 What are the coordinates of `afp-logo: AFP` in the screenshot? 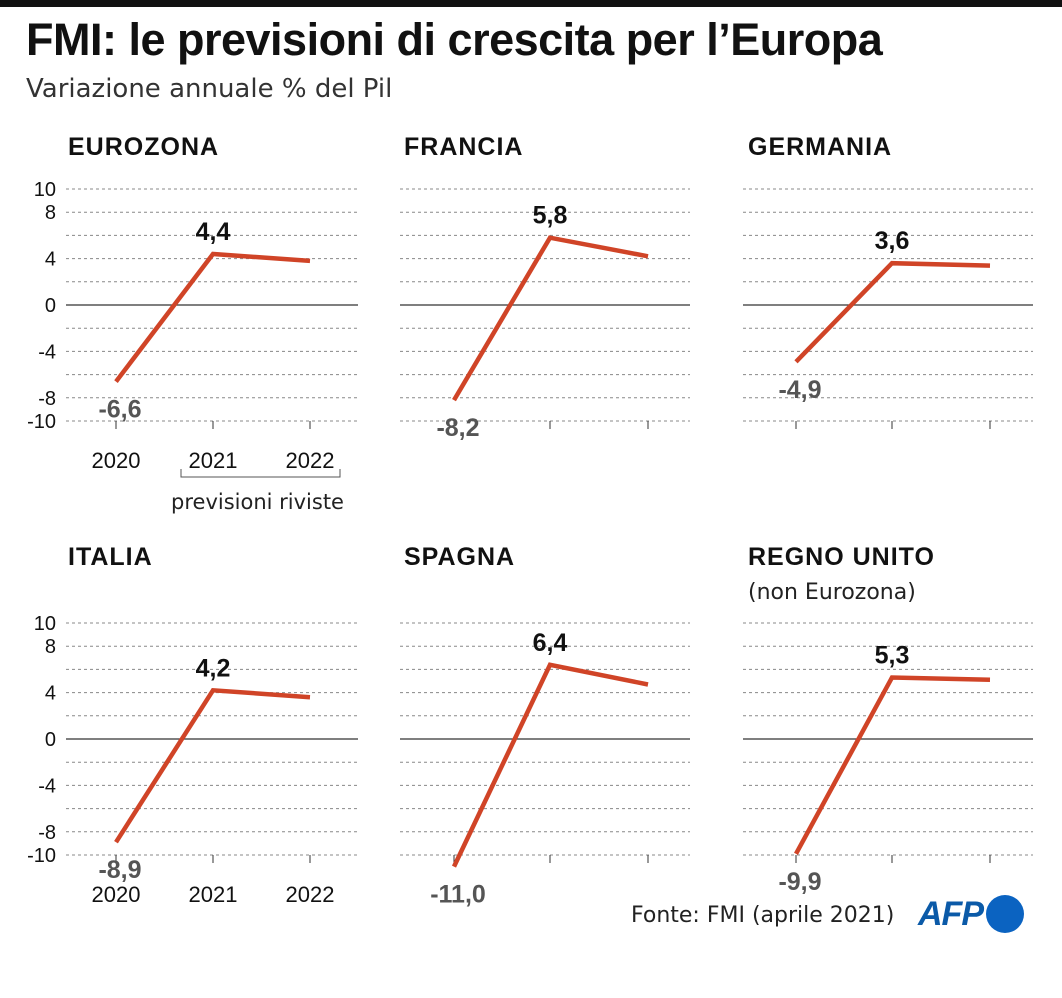 It's located at (971, 914).